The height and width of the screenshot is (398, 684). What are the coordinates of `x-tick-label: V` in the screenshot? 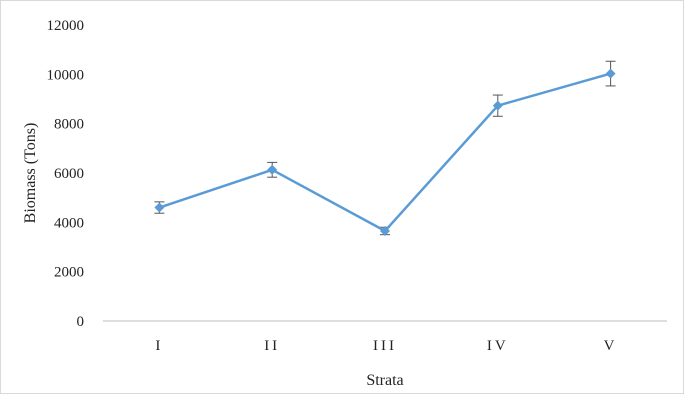 It's located at (611, 346).